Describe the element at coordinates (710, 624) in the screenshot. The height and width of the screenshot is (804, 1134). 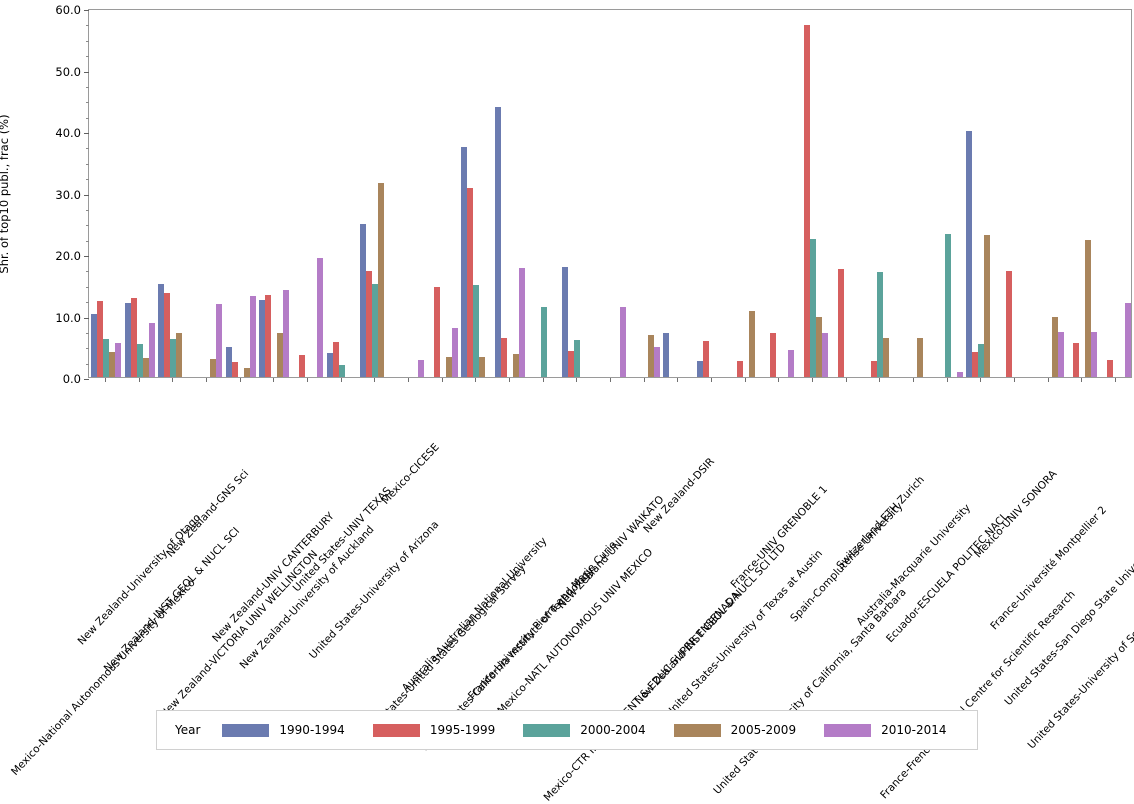
I see `x-tick-label: New Zealand-INST GEOL & NUCL SCI LTD` at that location.